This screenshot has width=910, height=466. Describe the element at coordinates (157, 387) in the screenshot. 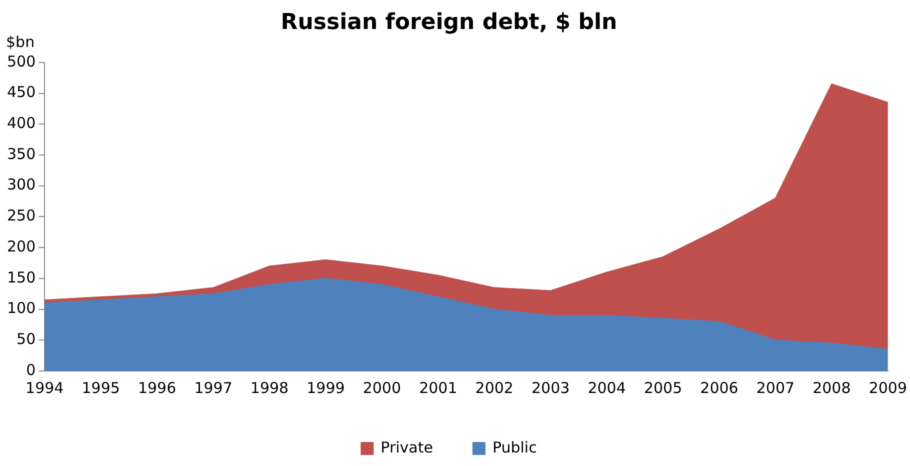

I see `x-tick-label: 1996` at that location.